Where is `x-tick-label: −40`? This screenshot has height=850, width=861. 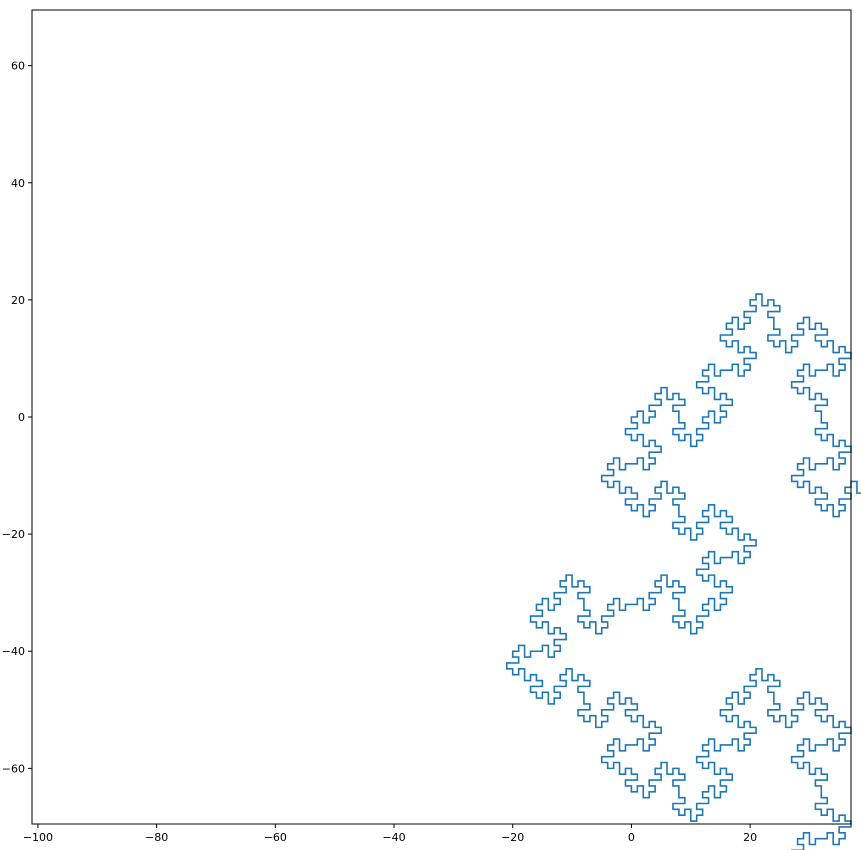
x-tick-label: −40 is located at coordinates (393, 837).